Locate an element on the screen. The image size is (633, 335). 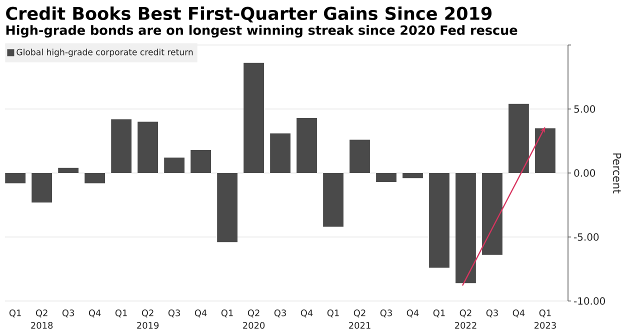
y-tick-label: 0.00 is located at coordinates (585, 173).